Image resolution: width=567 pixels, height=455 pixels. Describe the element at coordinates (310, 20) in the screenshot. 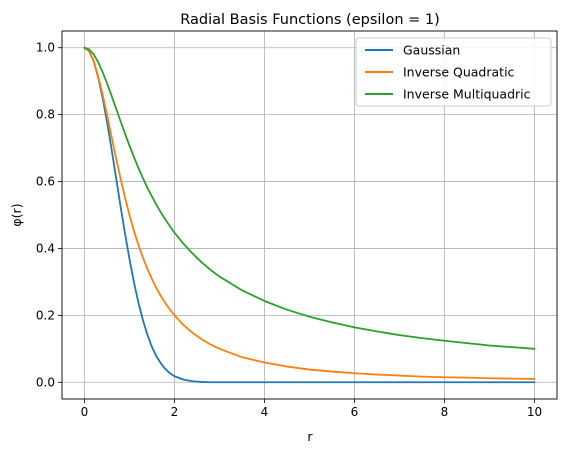

I see `chart-title: Radial Basis Functions (epsilon = 1)` at that location.